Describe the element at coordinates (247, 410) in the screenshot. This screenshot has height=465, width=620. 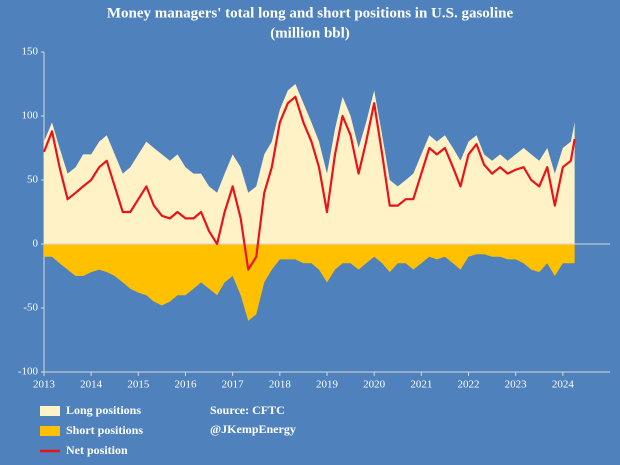
I see `source-note: Source: CFTC` at that location.